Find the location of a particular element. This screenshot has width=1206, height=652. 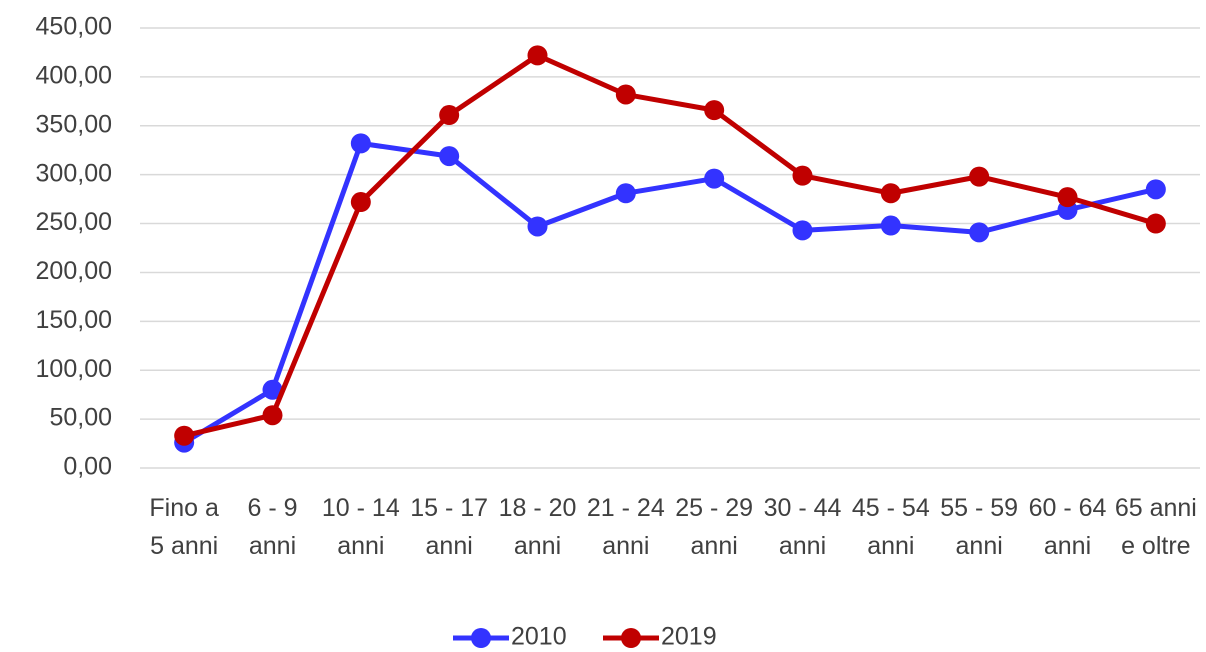

x-tick-label: 21 - 24 anni is located at coordinates (625, 527).